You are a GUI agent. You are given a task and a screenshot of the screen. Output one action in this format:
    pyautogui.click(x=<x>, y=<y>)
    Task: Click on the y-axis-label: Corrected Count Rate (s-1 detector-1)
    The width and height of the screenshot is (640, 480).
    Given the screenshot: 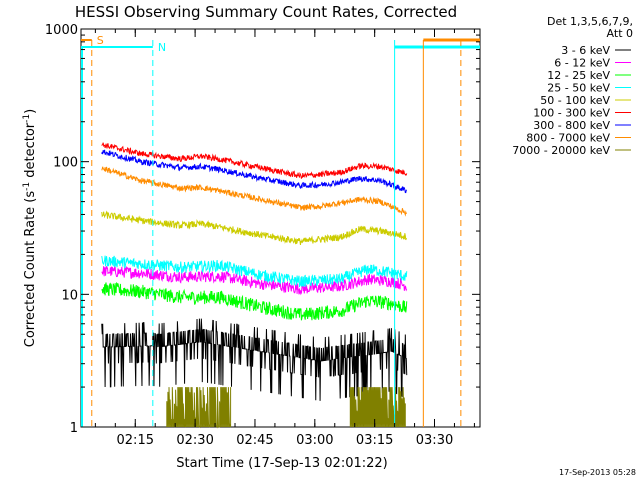 What is the action you would take?
    pyautogui.click(x=30, y=228)
    